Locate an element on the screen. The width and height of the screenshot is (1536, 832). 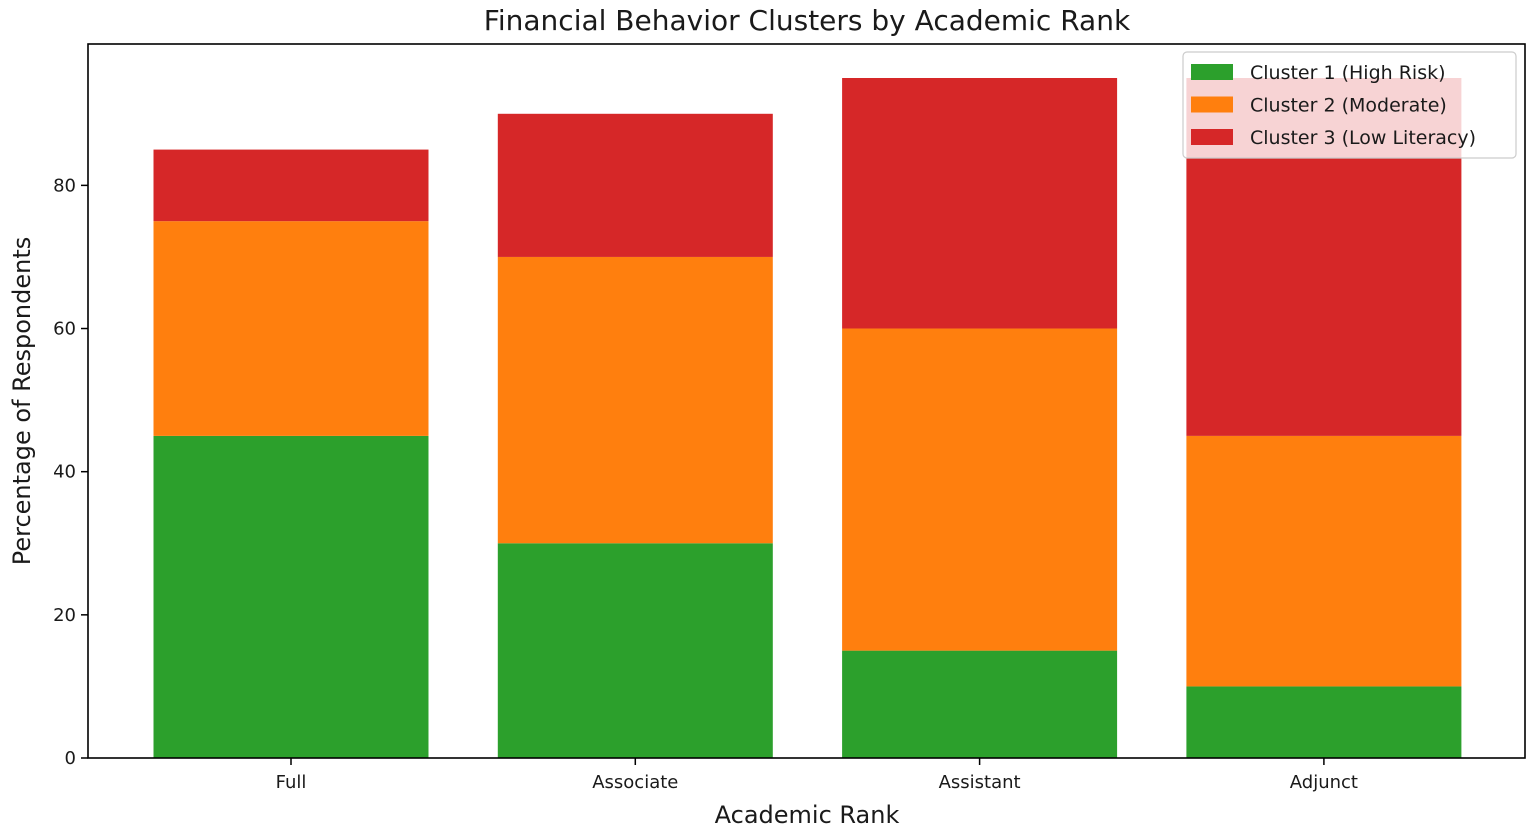
y-tick-label: 0 is located at coordinates (70, 758).